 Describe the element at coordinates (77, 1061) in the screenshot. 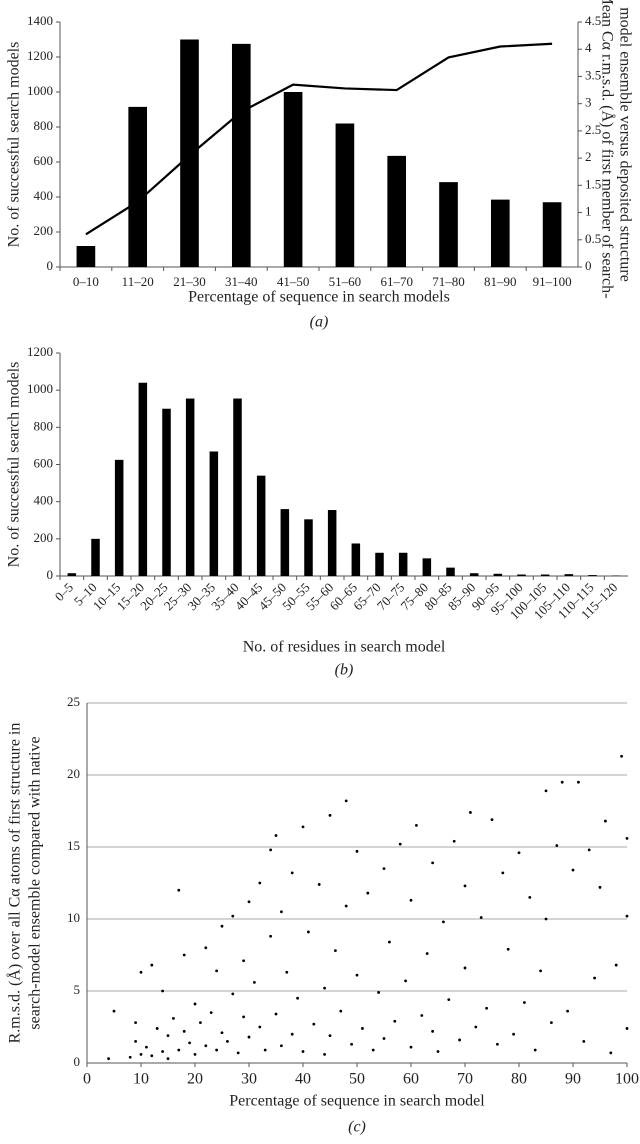

I see `y-tick-label: 0` at that location.